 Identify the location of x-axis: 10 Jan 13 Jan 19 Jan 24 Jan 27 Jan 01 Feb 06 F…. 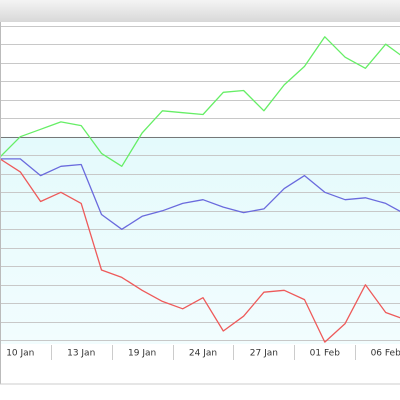
(203, 352).